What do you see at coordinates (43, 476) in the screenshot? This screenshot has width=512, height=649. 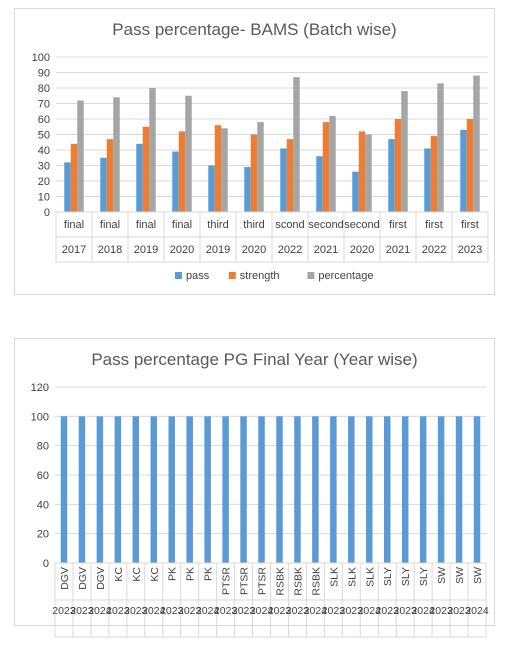 I see `y-tick-label: 60` at bounding box center [43, 476].